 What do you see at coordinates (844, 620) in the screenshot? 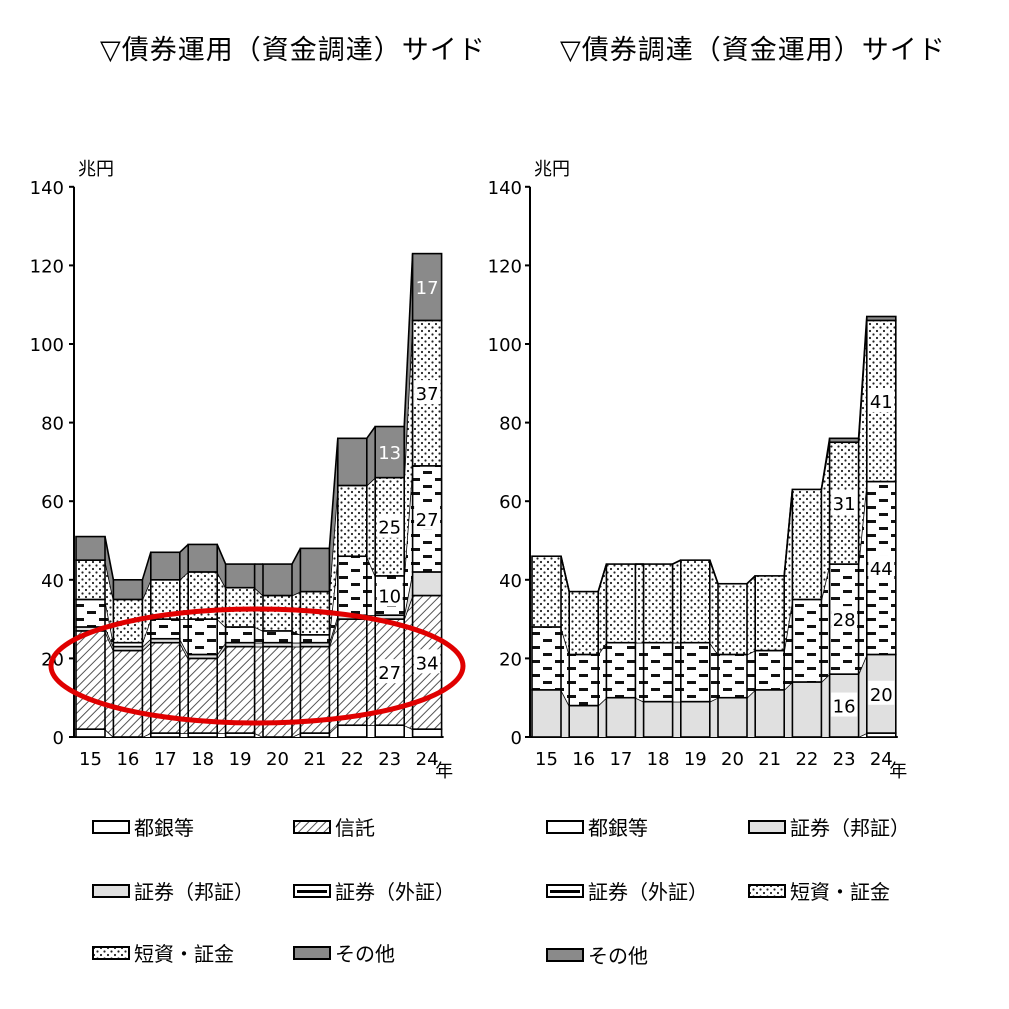
I see `data-label: 28` at bounding box center [844, 620].